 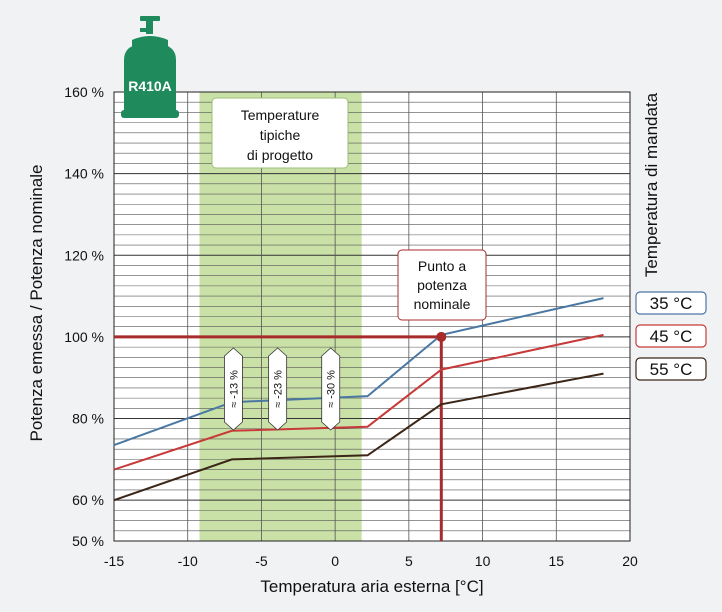 I want to click on design-note-box, so click(x=280, y=133).